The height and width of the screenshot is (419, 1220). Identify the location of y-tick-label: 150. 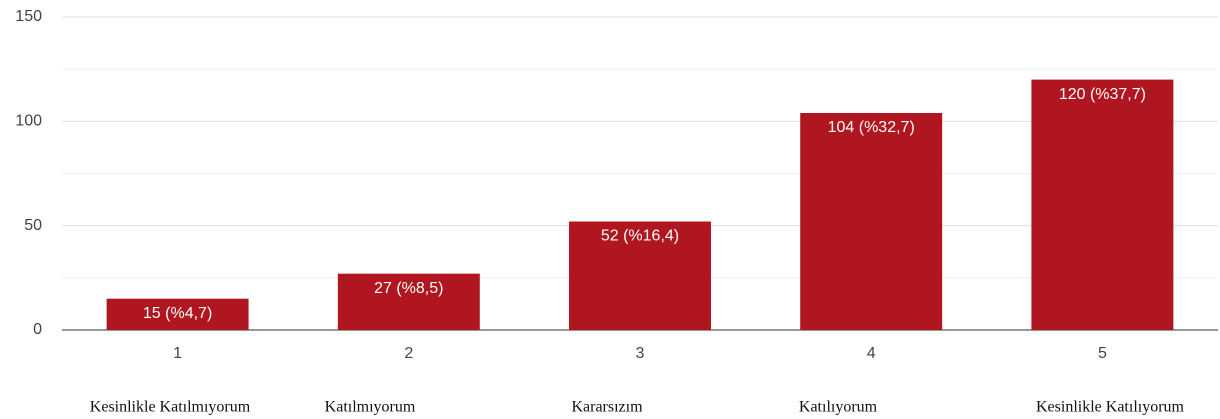
(28, 16).